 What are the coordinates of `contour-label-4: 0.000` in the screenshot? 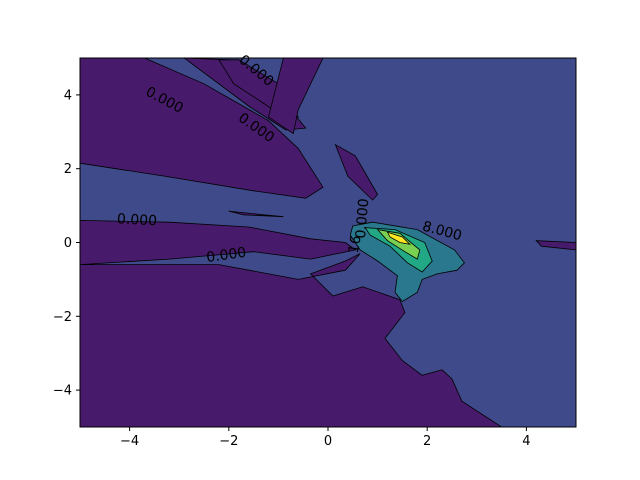 It's located at (137, 220).